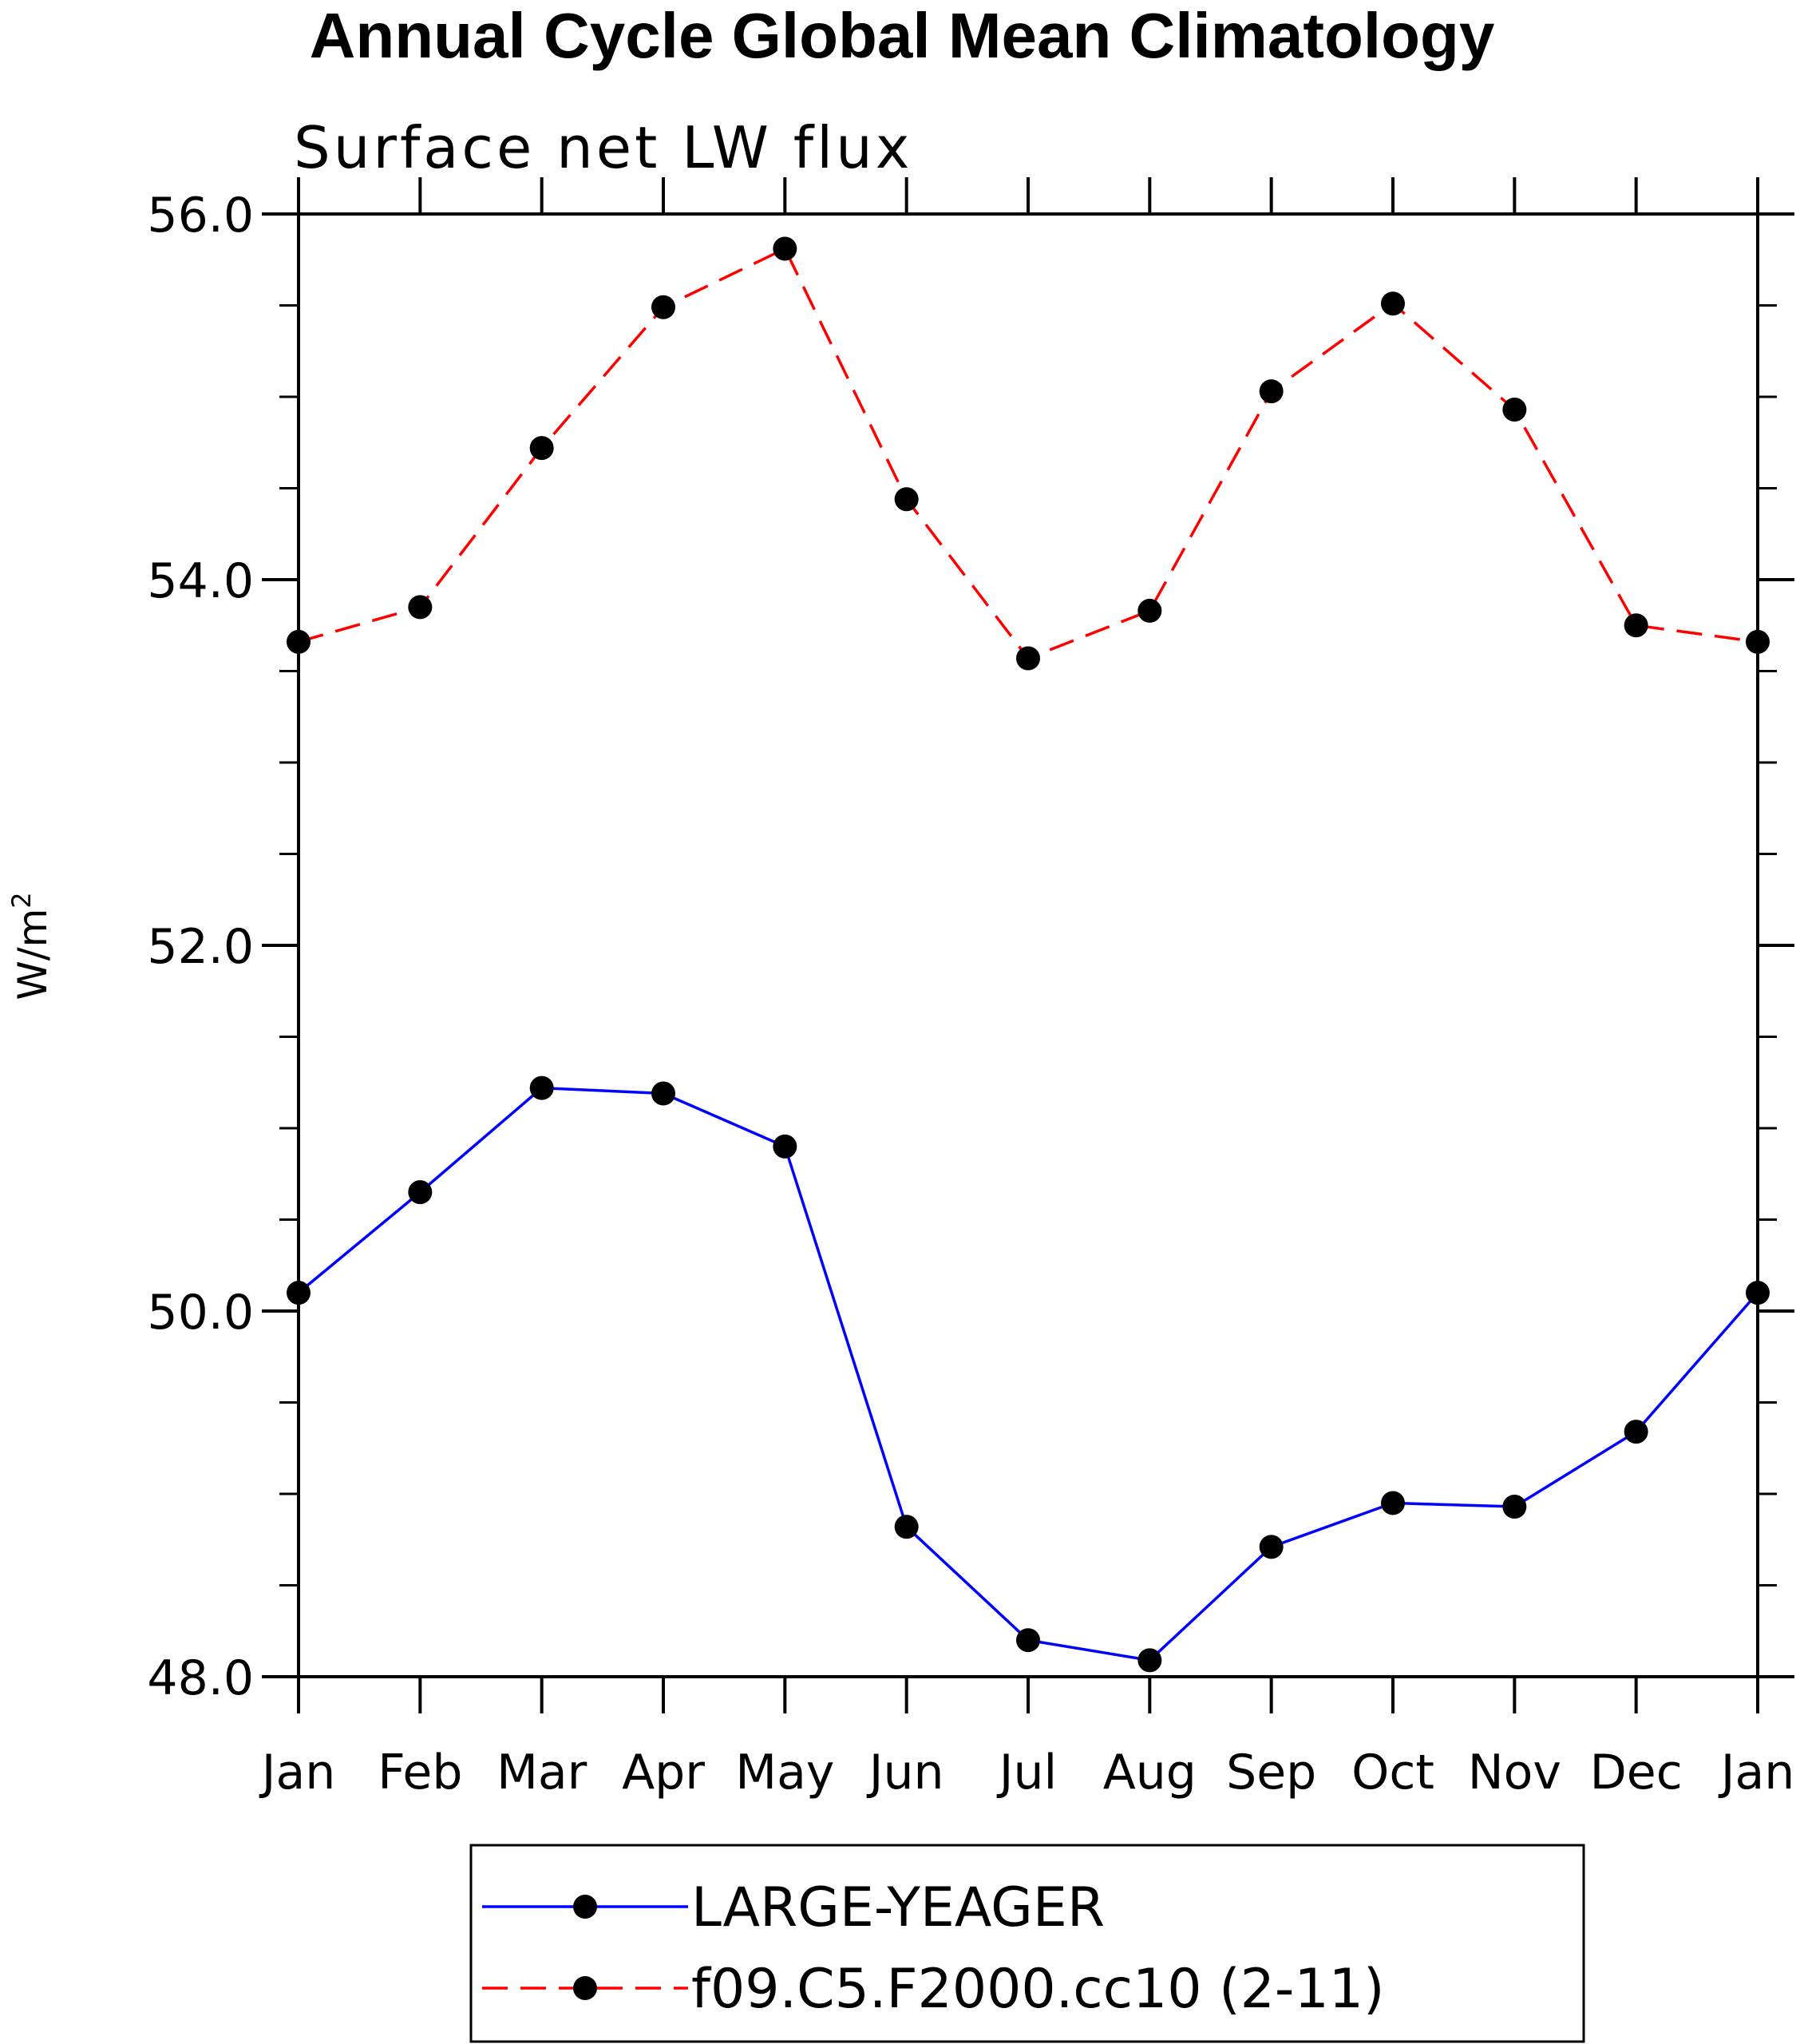 The height and width of the screenshot is (2044, 1804). I want to click on y-axis-label: W/m2, so click(31, 946).